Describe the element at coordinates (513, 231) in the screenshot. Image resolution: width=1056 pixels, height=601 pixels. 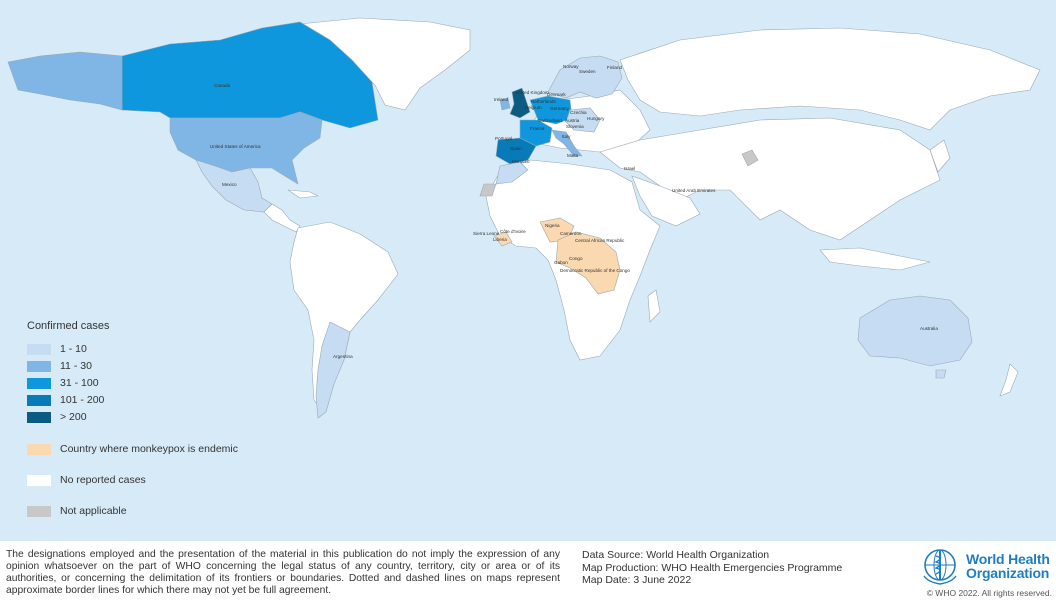
I see `label-cote-divoire: Côte d'Ivoire` at that location.